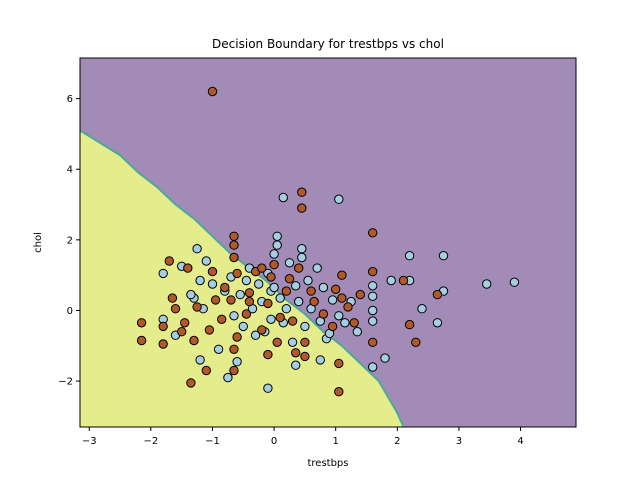 The image size is (640, 480). What do you see at coordinates (520, 441) in the screenshot?
I see `x-tick-label: 4` at bounding box center [520, 441].